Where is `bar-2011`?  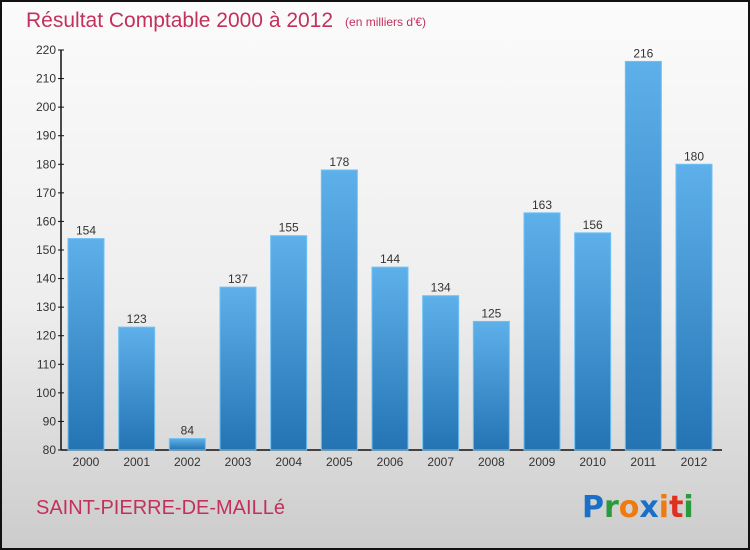 bar-2011 is located at coordinates (643, 255).